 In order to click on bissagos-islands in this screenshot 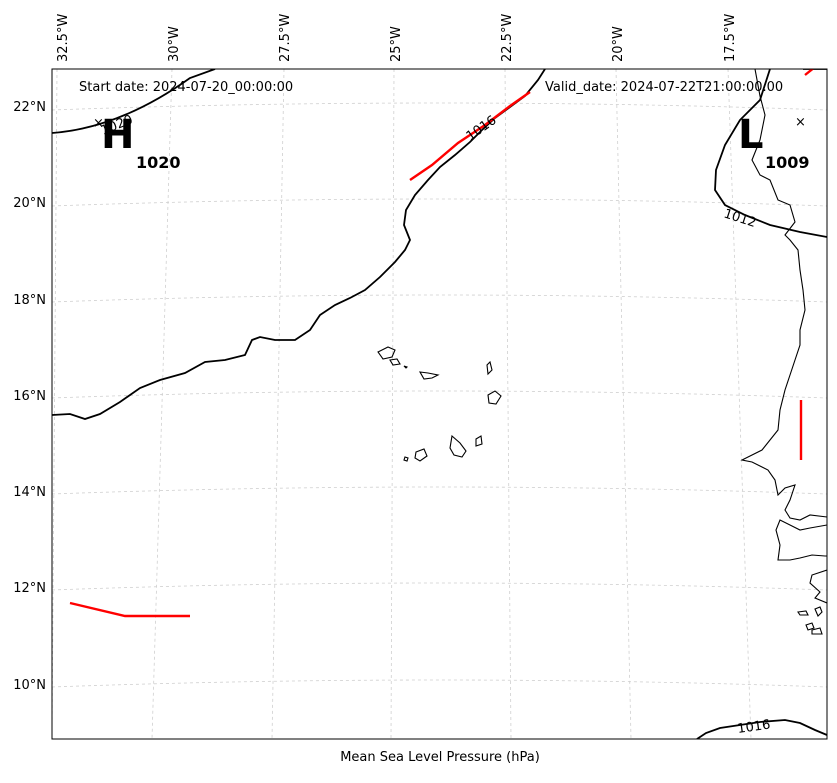, I will do `click(810, 620)`.